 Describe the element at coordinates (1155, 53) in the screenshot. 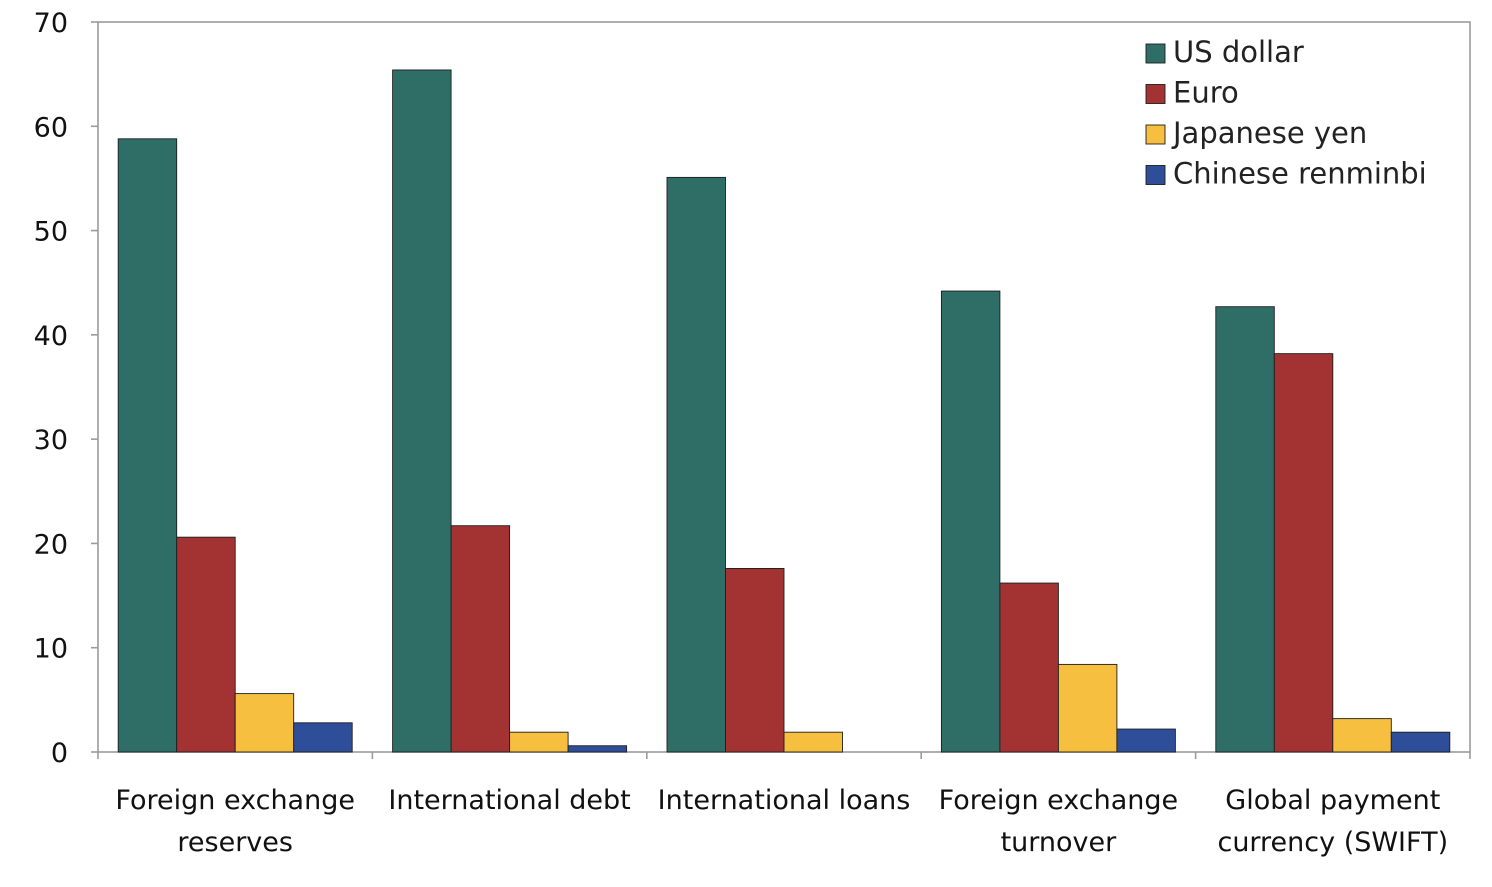

I see `legend-swatch-us-dollar` at that location.